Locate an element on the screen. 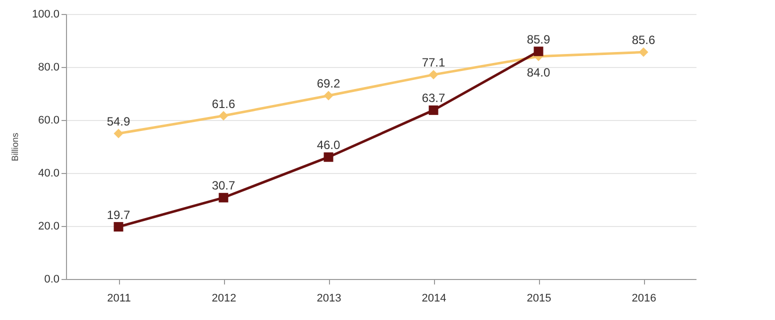 This screenshot has width=775, height=320. data-label: 77.1 is located at coordinates (434, 63).